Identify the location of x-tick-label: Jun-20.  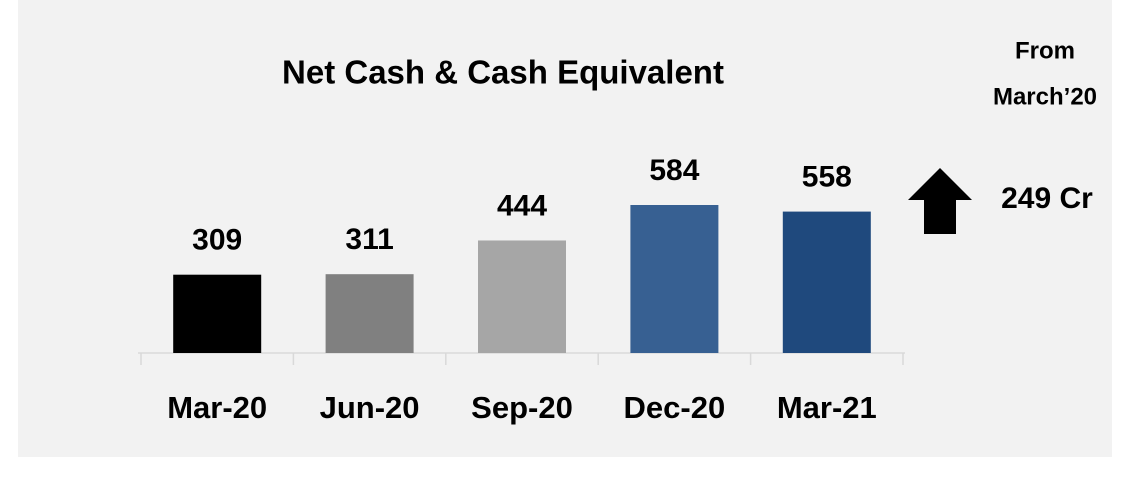
(370, 407).